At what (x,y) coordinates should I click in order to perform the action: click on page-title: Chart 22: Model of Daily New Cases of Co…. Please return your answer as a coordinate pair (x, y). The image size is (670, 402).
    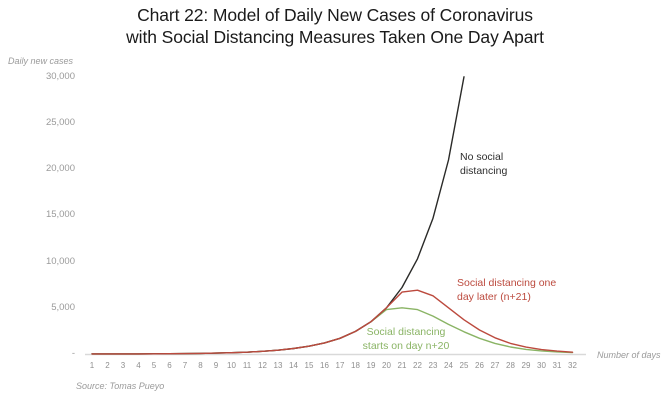
    Looking at the image, I should click on (335, 26).